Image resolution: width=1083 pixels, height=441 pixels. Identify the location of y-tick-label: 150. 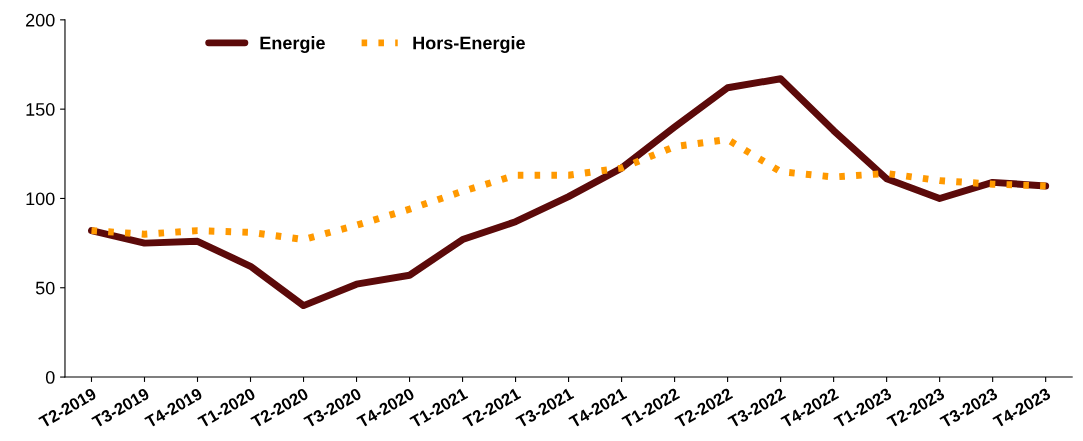
(40, 109).